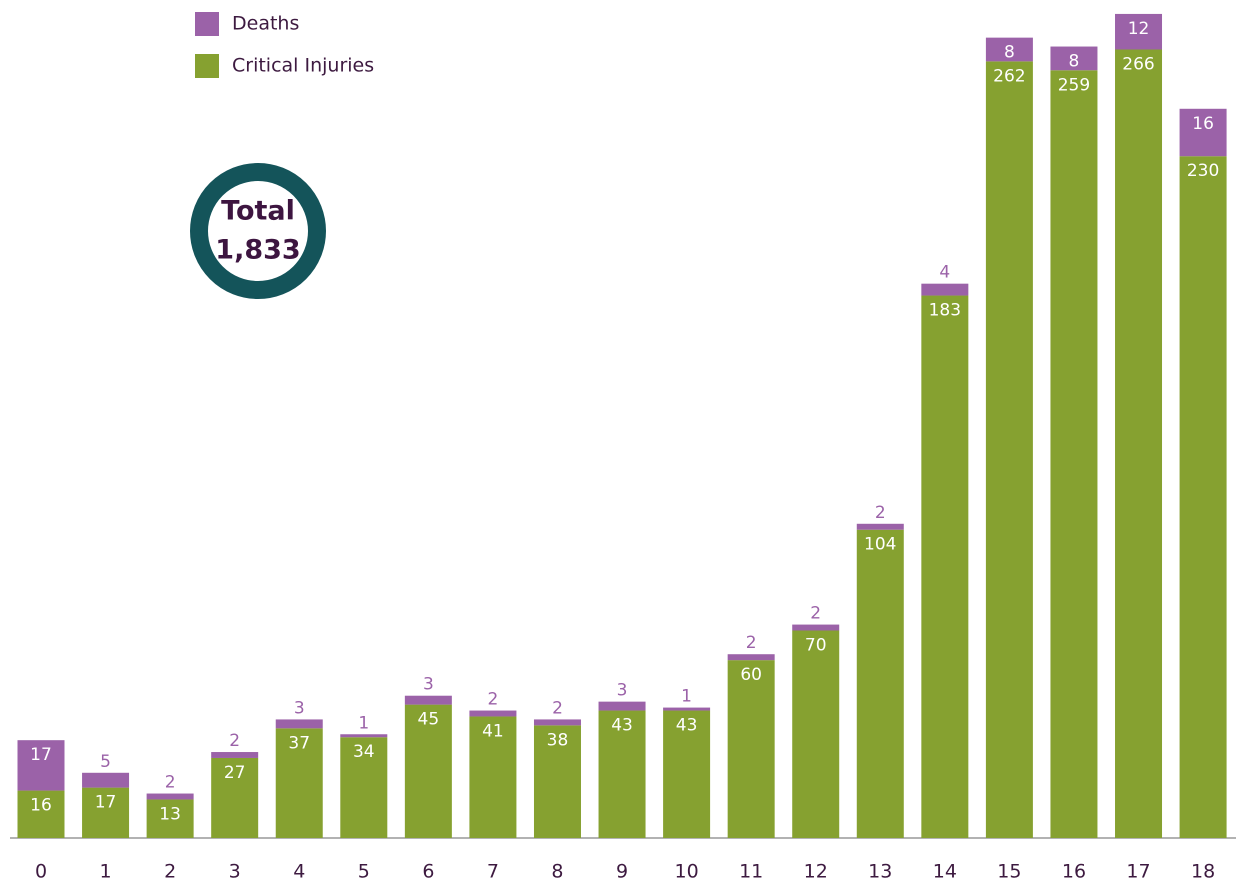 This screenshot has width=1236, height=882. What do you see at coordinates (258, 211) in the screenshot?
I see `total-label: Total` at bounding box center [258, 211].